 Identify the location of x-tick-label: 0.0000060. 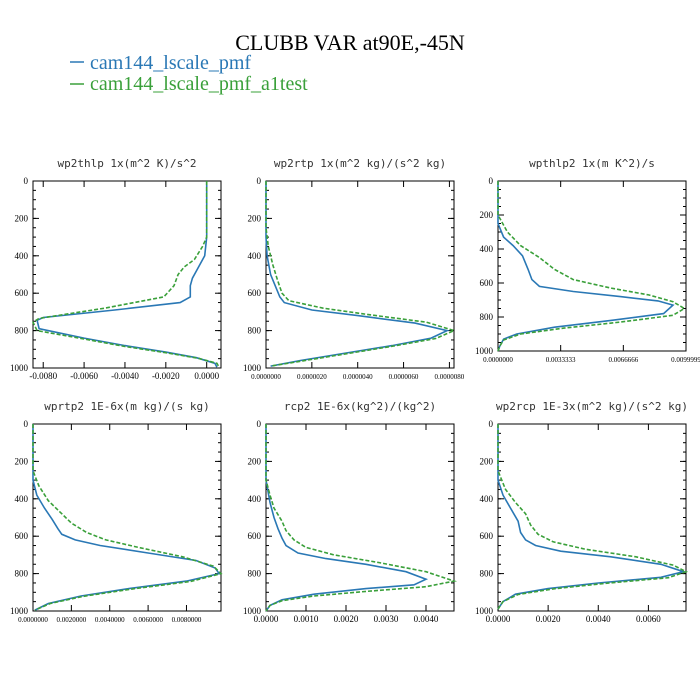
(404, 377).